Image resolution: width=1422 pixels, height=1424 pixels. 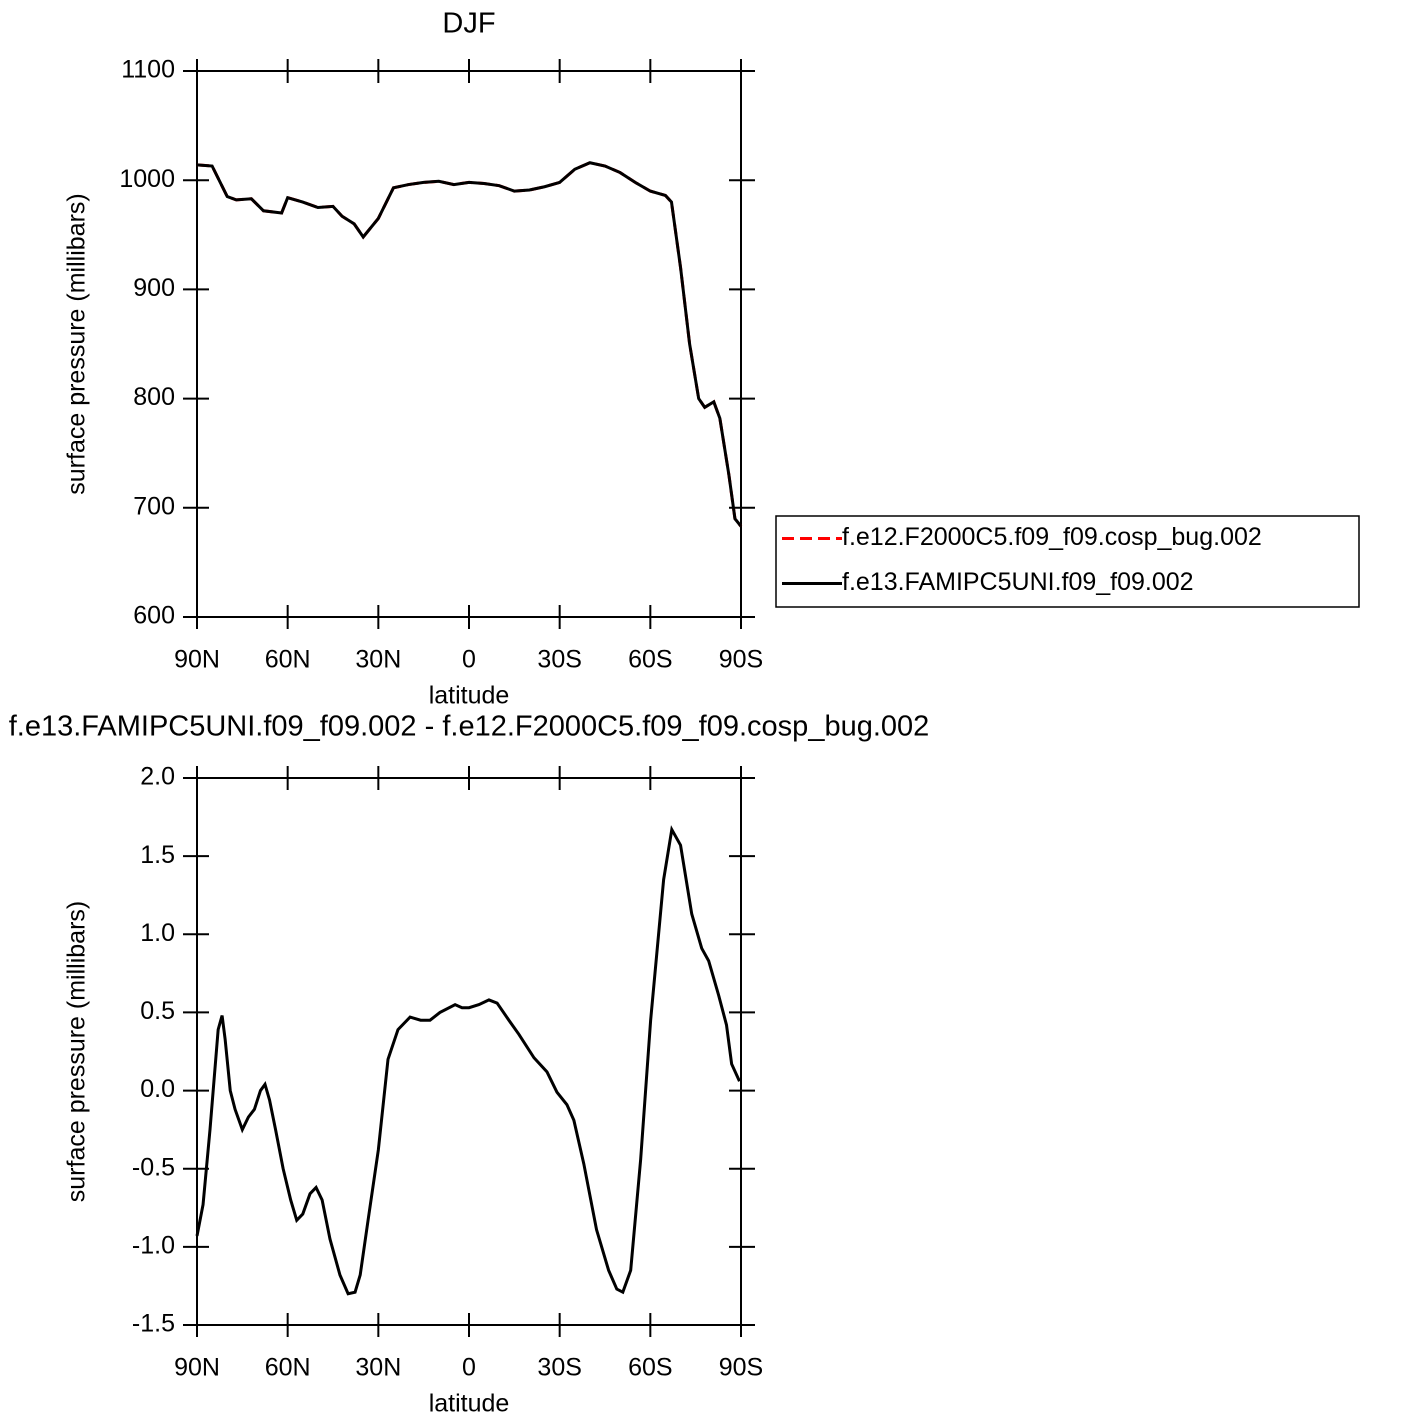 What do you see at coordinates (1052, 537) in the screenshot?
I see `legend-label: f.e12.F2000C5.f09_f09.cosp_bug.002` at bounding box center [1052, 537].